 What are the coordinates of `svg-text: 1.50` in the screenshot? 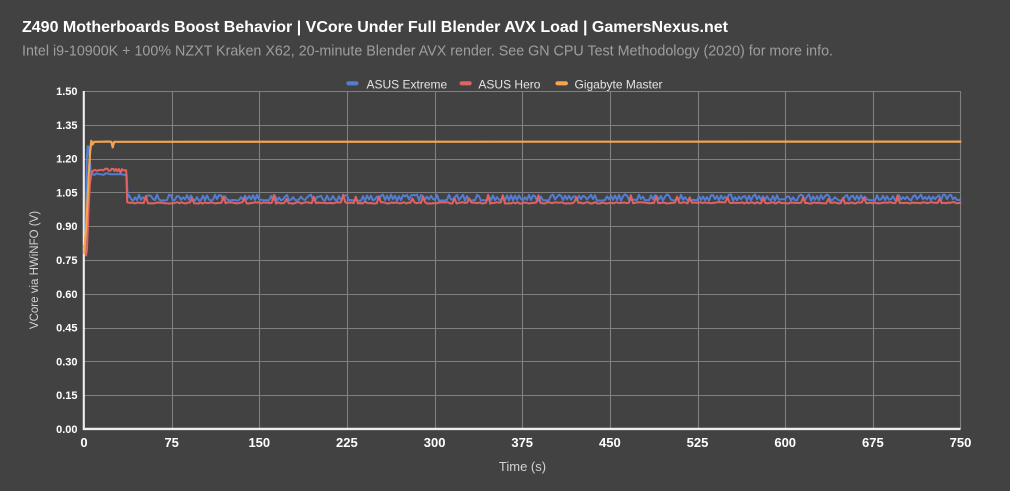 It's located at (66, 92).